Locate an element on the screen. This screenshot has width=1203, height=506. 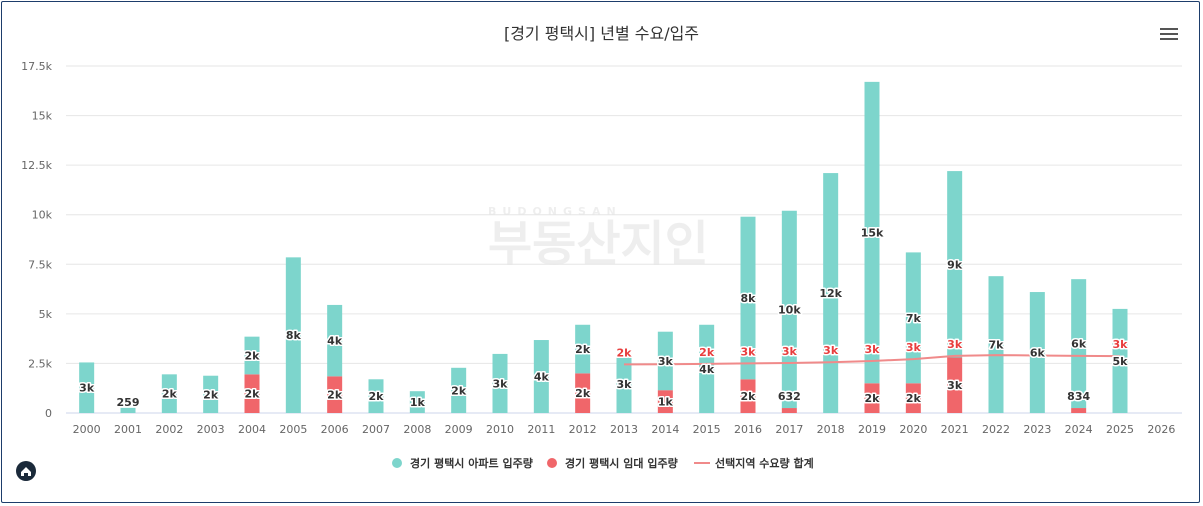
watermark-big-text: 부동산지인 is located at coordinates (598, 244).